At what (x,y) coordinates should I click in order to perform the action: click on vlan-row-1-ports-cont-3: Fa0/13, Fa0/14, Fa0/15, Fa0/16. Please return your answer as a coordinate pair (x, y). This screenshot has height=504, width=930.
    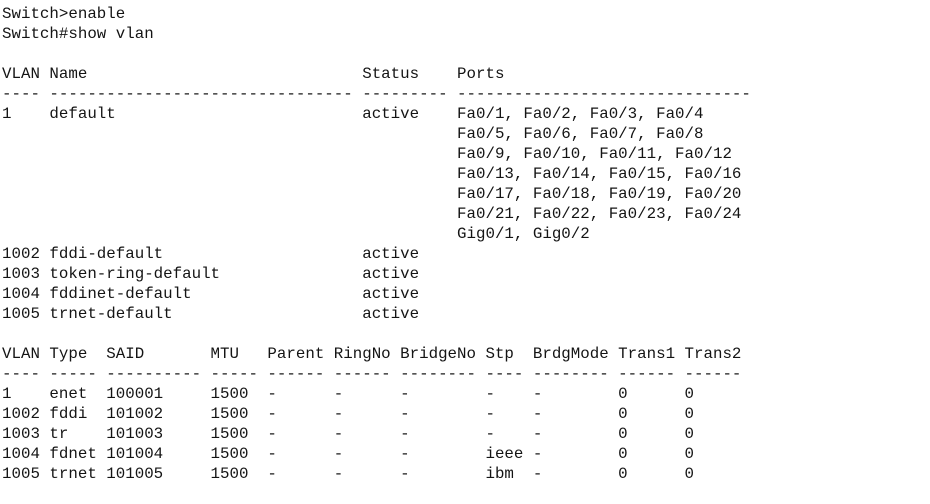
    Looking at the image, I should click on (372, 174).